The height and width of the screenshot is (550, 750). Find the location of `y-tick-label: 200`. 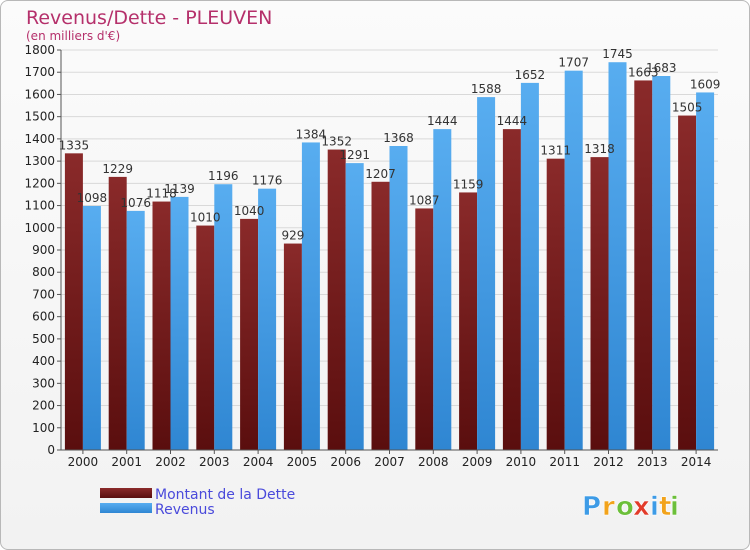

y-tick-label: 200 is located at coordinates (43, 406).